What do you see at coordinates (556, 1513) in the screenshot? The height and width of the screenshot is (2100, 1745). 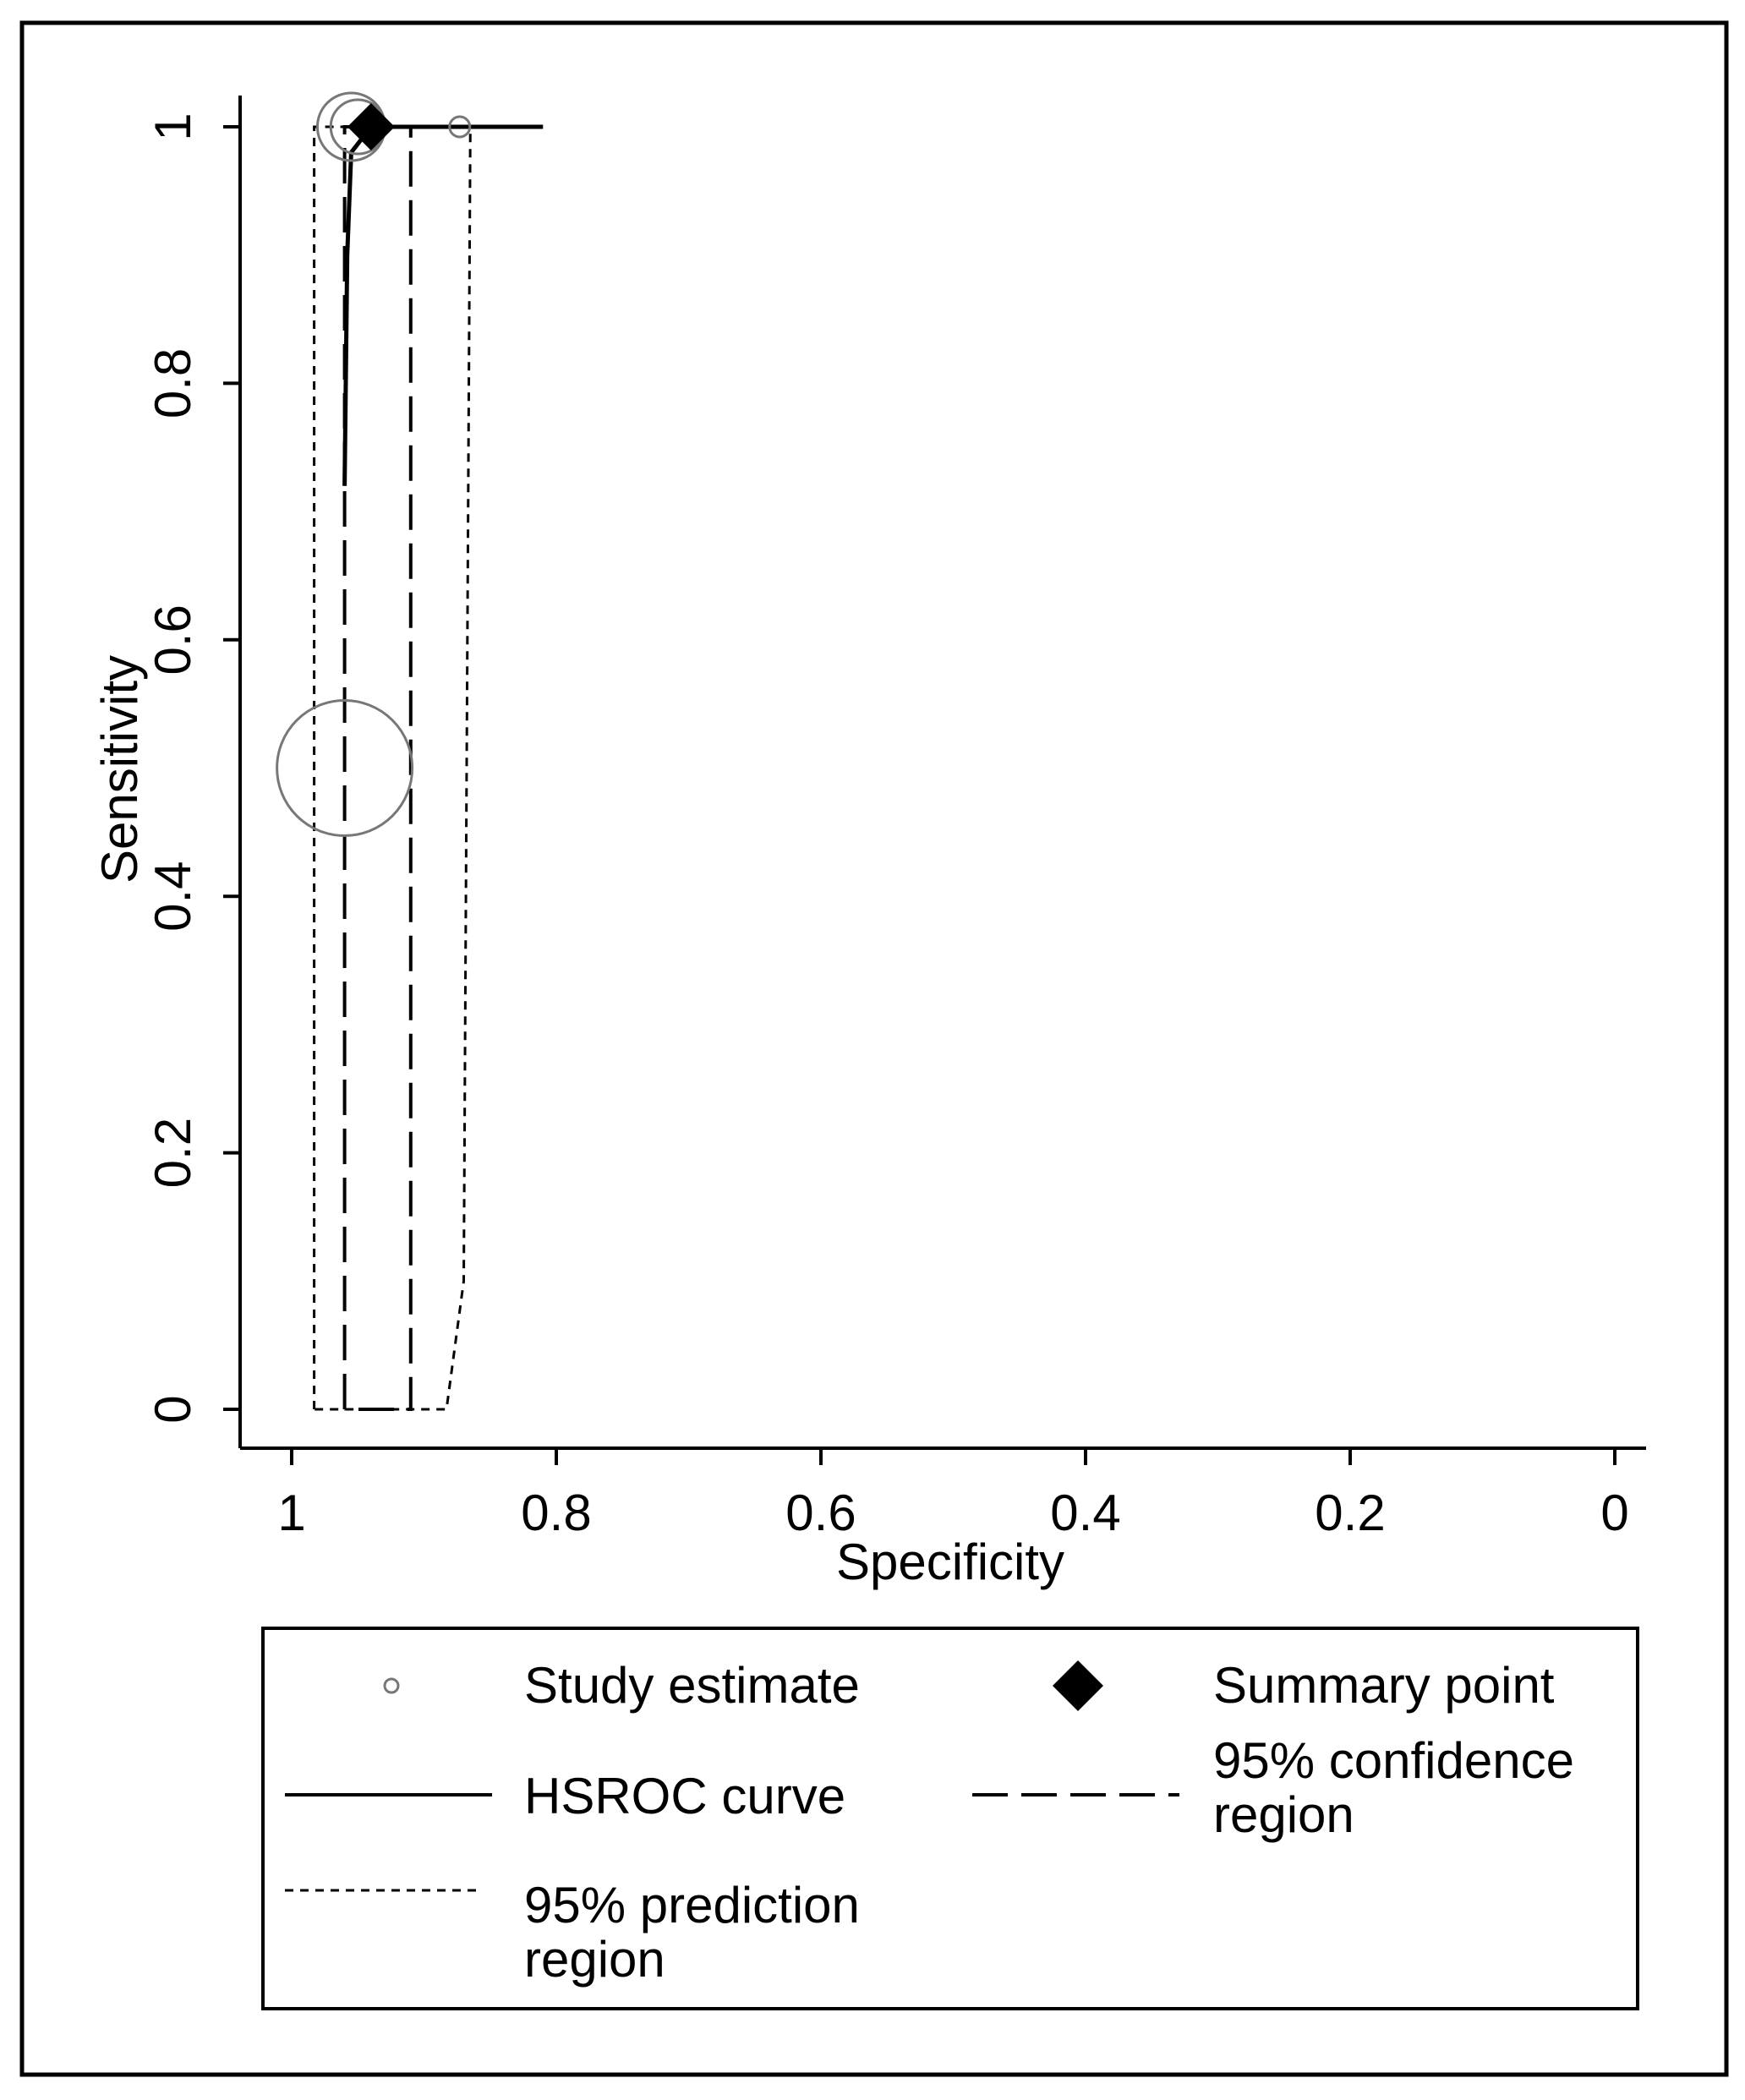 I see `x-tick-label: 0.8` at bounding box center [556, 1513].